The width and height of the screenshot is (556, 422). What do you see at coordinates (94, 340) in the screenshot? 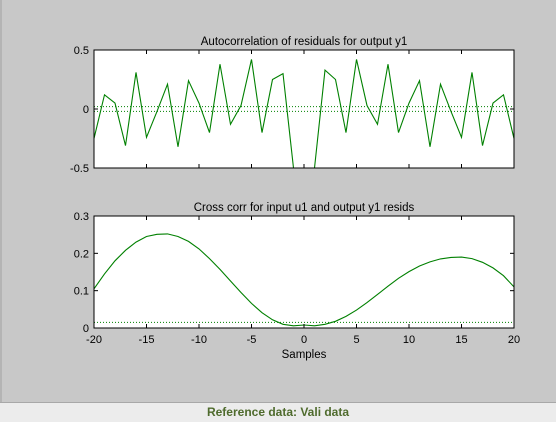
I see `crosscorr-xtick-label: -20` at bounding box center [94, 340].